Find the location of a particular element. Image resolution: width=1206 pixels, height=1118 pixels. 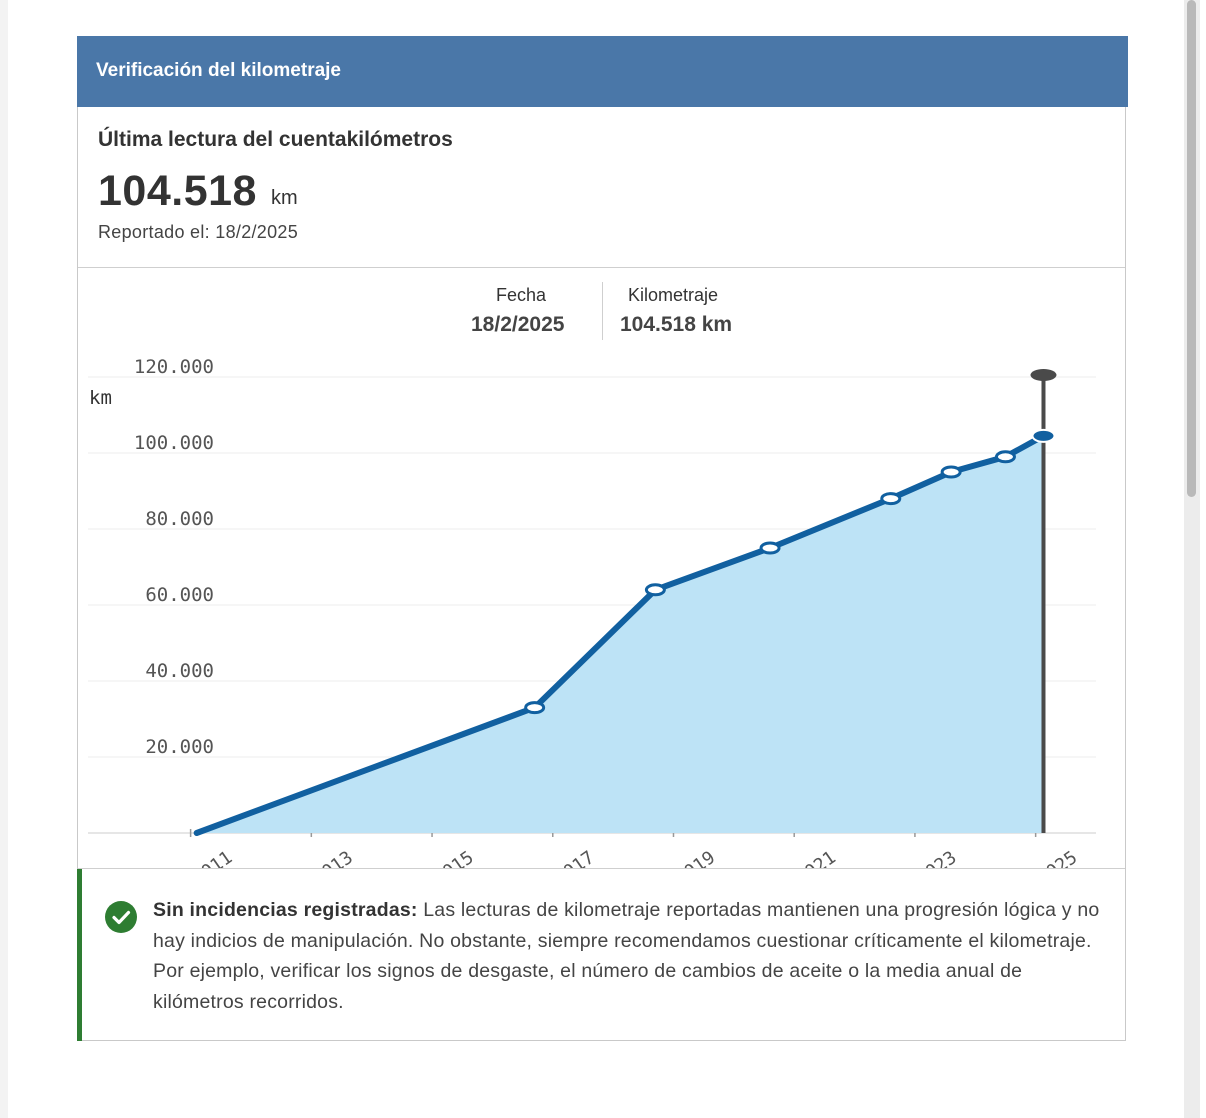

x-tick-label: 2023 is located at coordinates (937, 857).